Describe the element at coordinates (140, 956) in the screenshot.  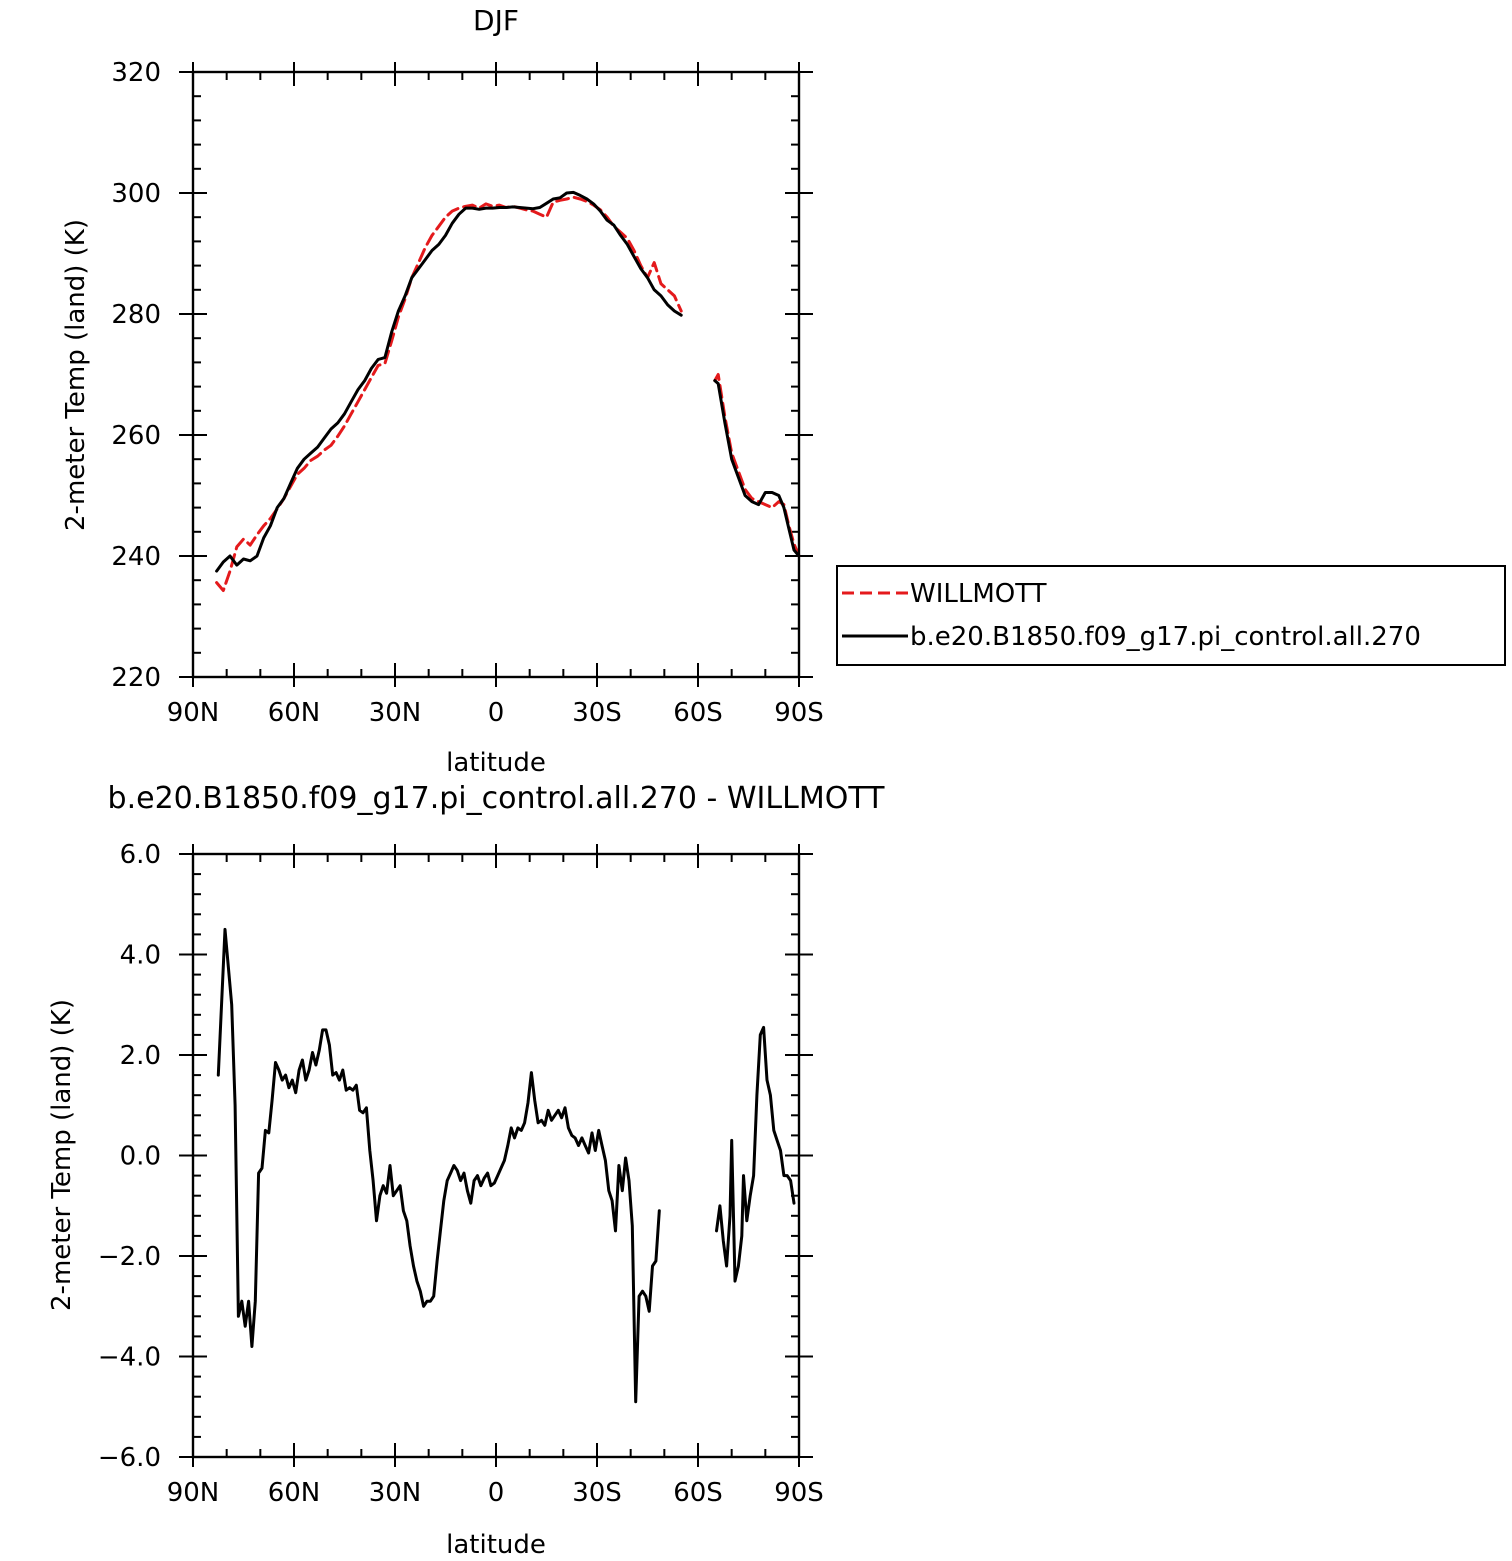
I see `bottom-y-tick-label: 4.0` at that location.